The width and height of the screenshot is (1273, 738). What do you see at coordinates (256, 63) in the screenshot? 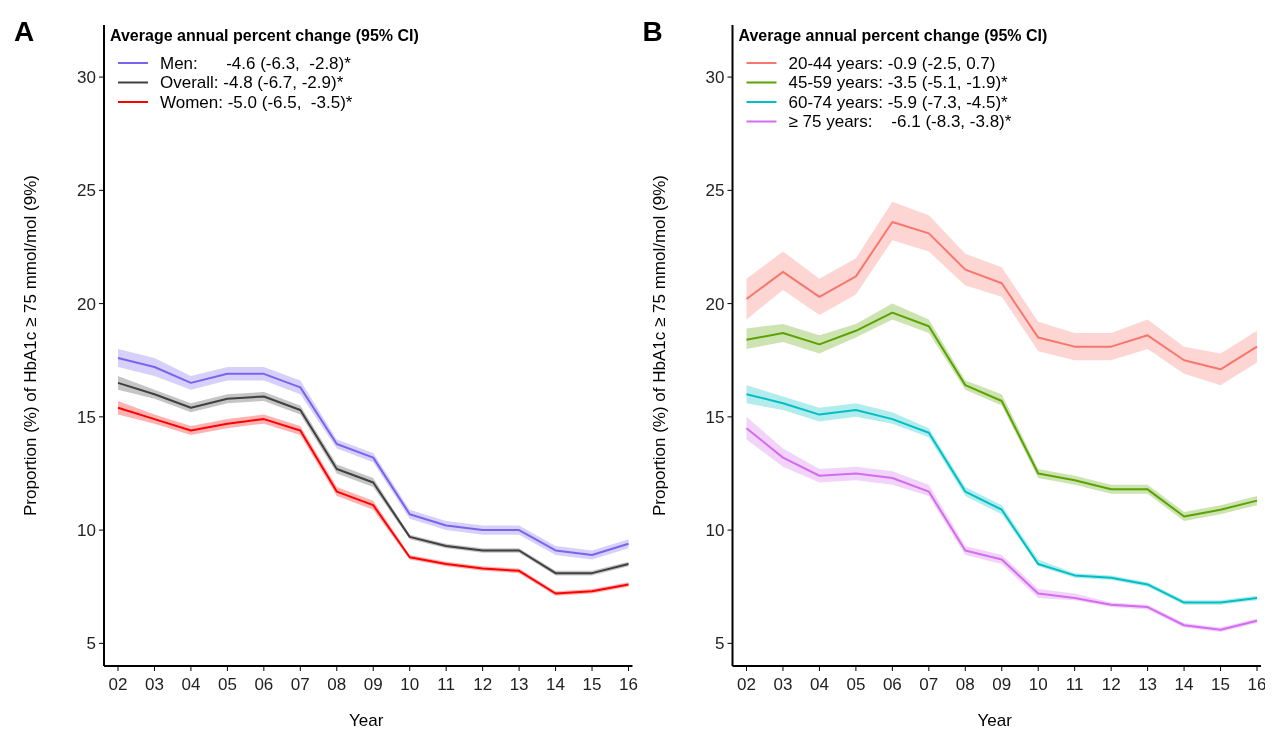
I see `legend-label: Men: -4.6 (-6.3, -2.8)*` at bounding box center [256, 63].